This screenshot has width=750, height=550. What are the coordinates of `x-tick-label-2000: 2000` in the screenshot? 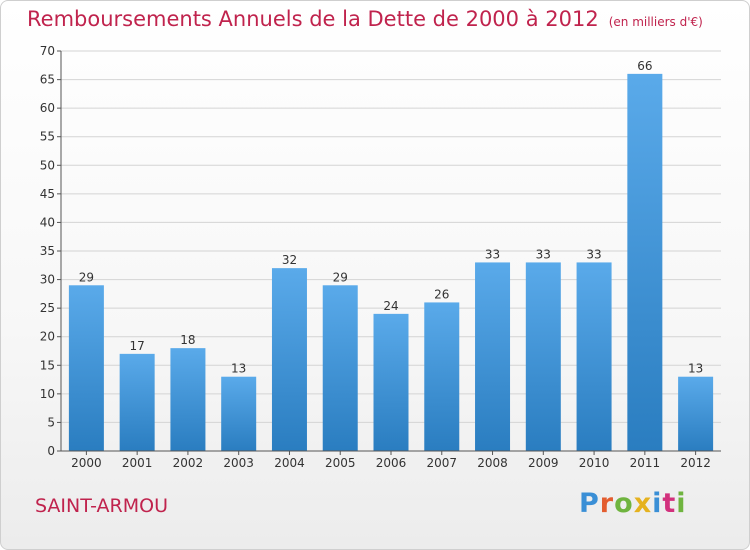 It's located at (86, 463).